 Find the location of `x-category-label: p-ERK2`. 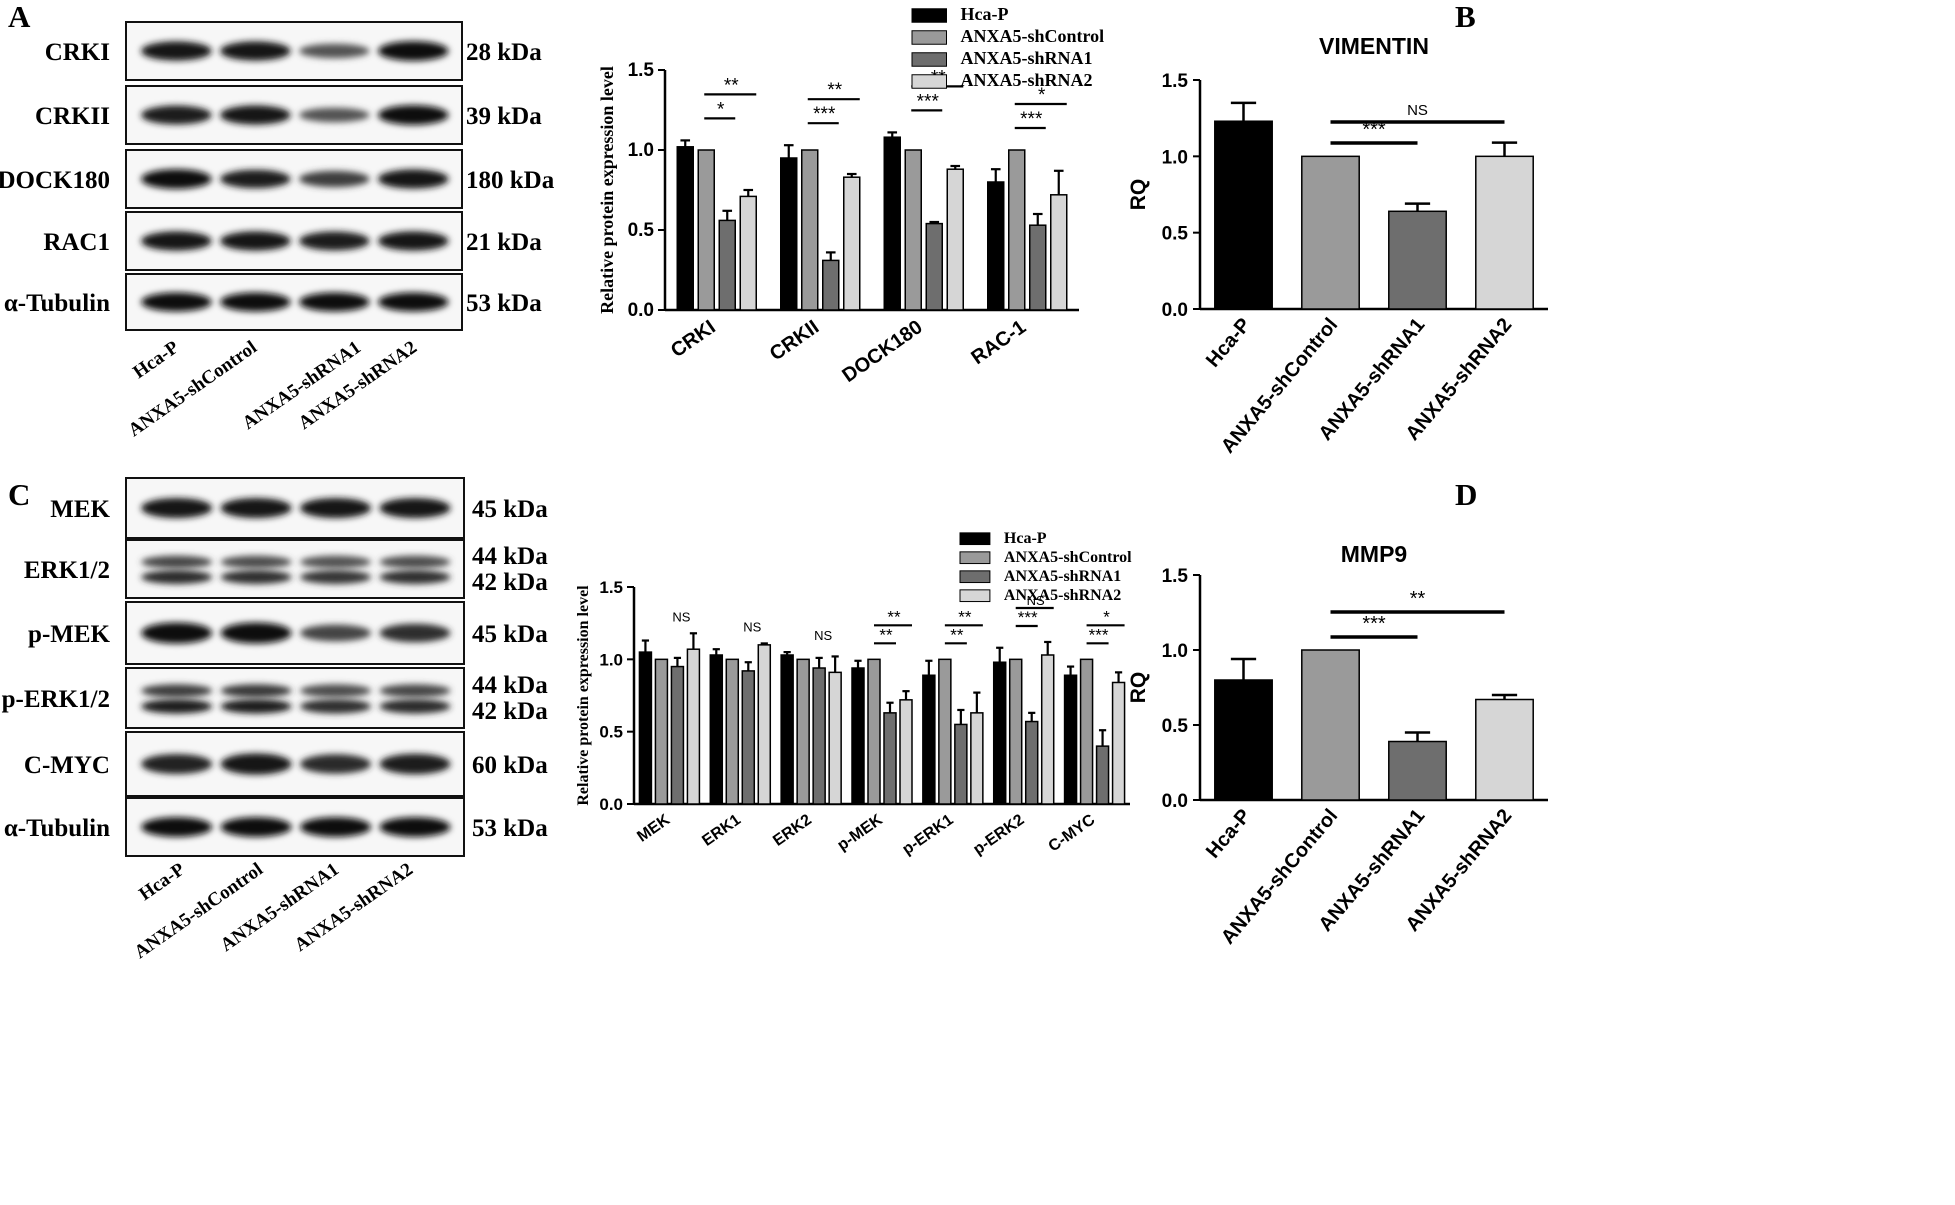

x-category-label: p-ERK2 is located at coordinates (998, 834).